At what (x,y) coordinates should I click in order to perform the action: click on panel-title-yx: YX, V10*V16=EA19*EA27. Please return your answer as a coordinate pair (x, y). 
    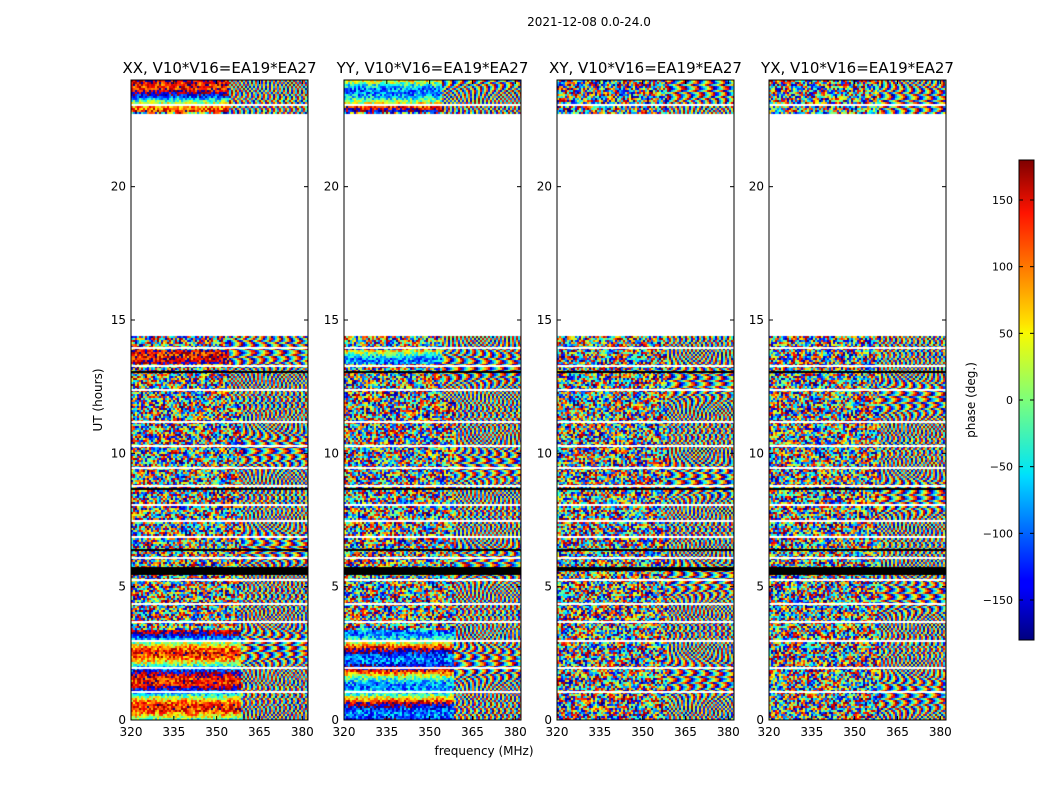
    Looking at the image, I should click on (857, 68).